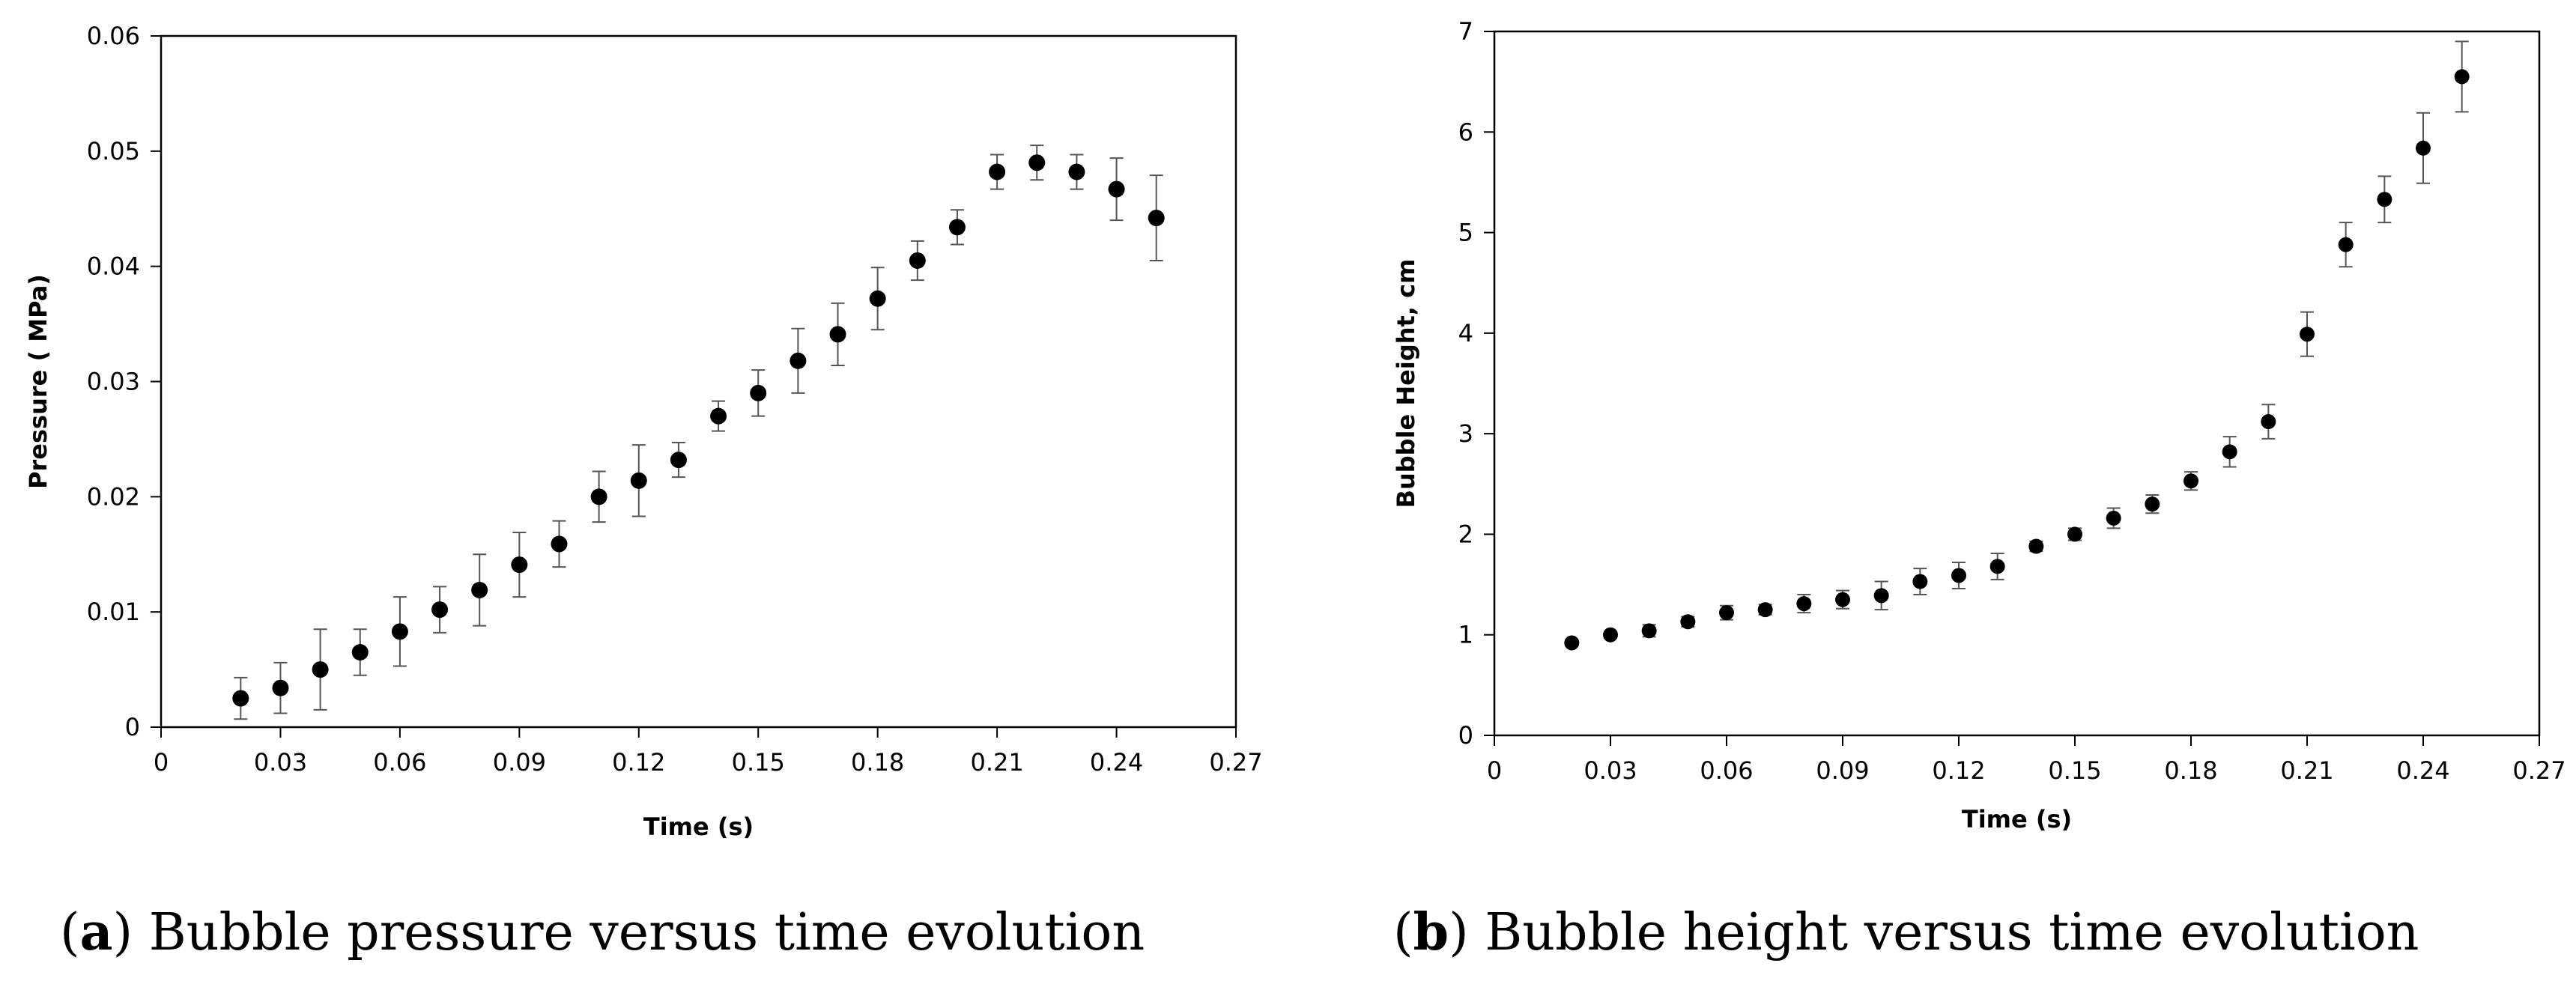 The width and height of the screenshot is (2576, 981). What do you see at coordinates (2306, 770) in the screenshot?
I see `height-x-tick-label: 0.21` at bounding box center [2306, 770].